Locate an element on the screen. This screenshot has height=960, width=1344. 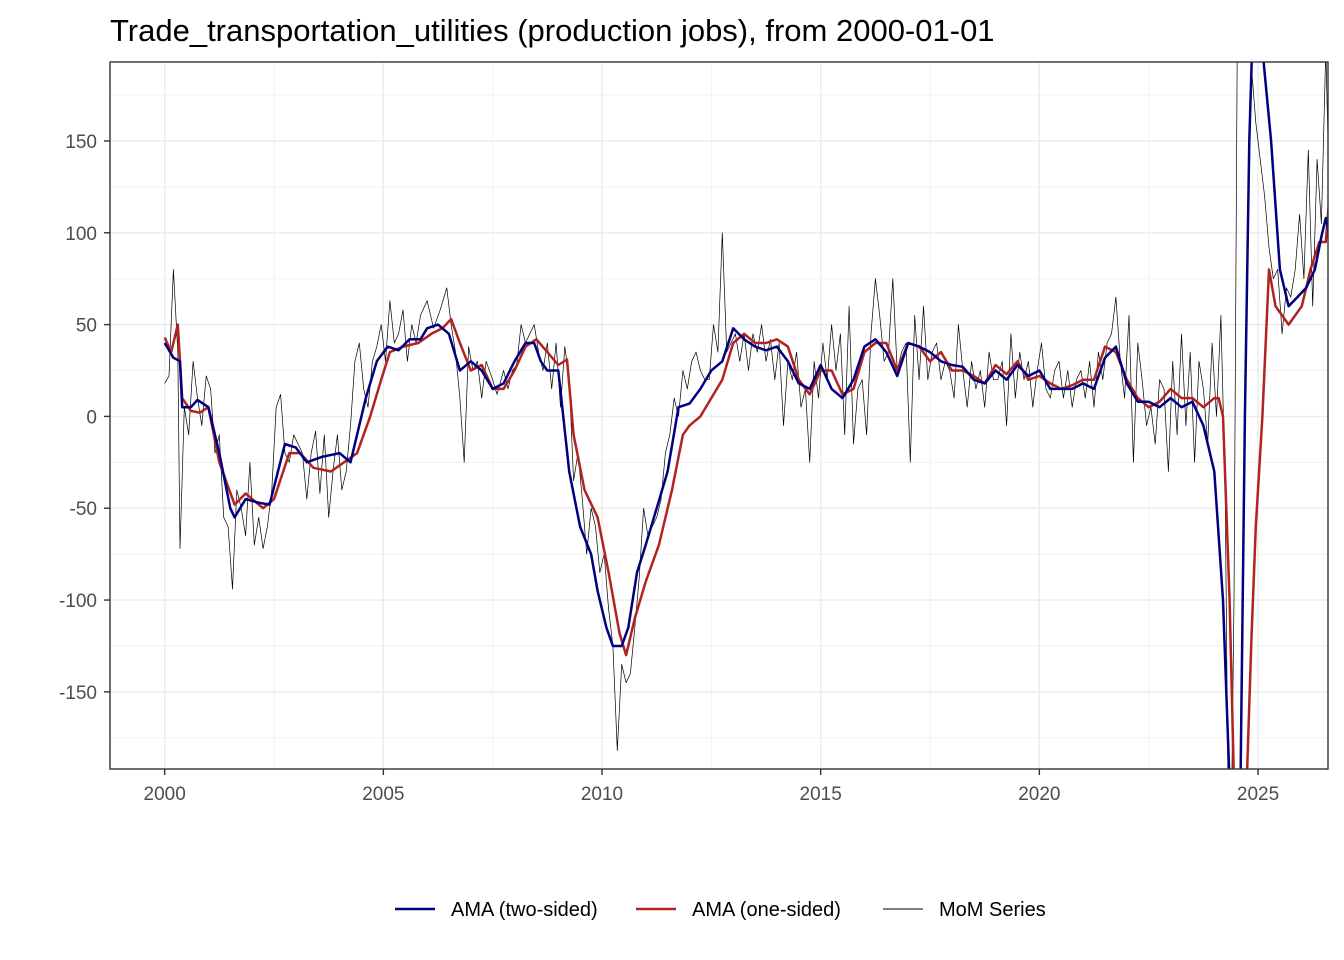
x-tick-label: 2015 is located at coordinates (821, 794).